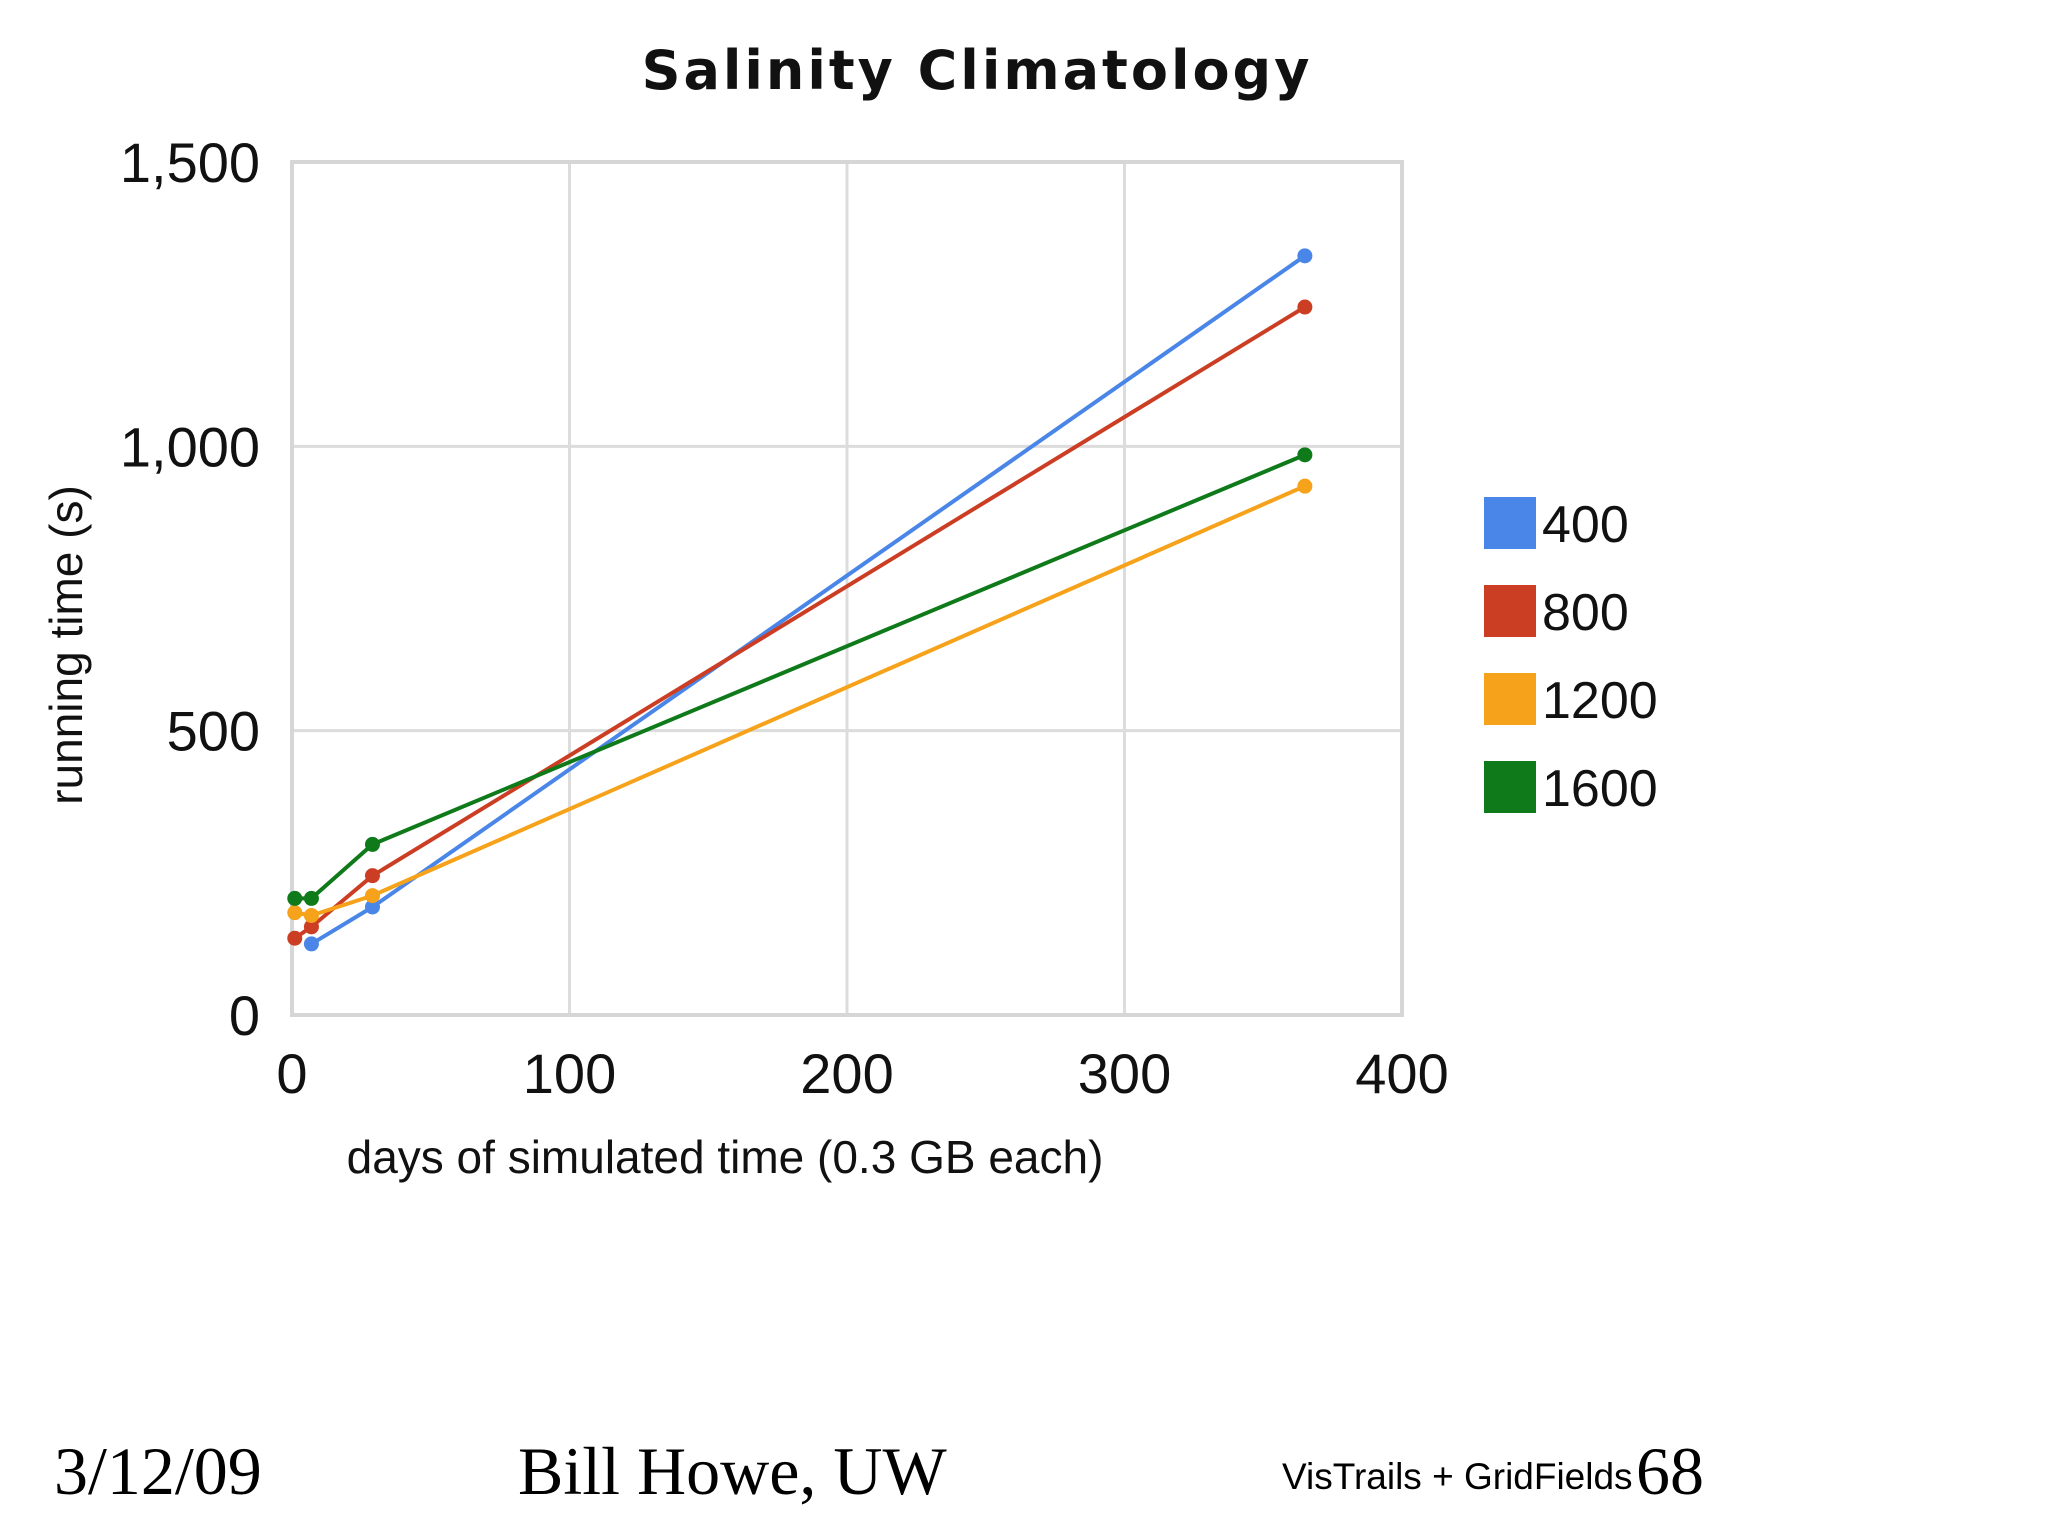 The width and height of the screenshot is (2048, 1536). I want to click on footer-project: VisTrails + GridFields, so click(1457, 1476).